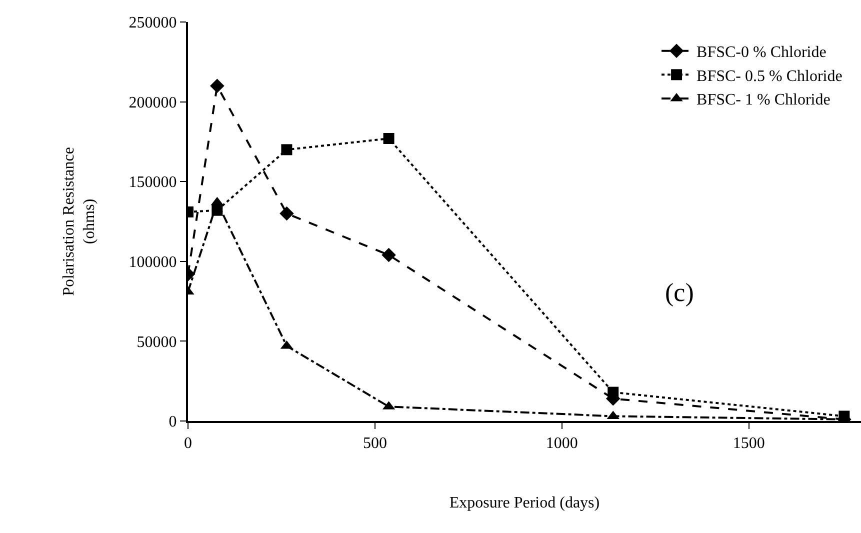 This screenshot has height=533, width=861. What do you see at coordinates (679, 292) in the screenshot?
I see `annotation: (c)` at bounding box center [679, 292].